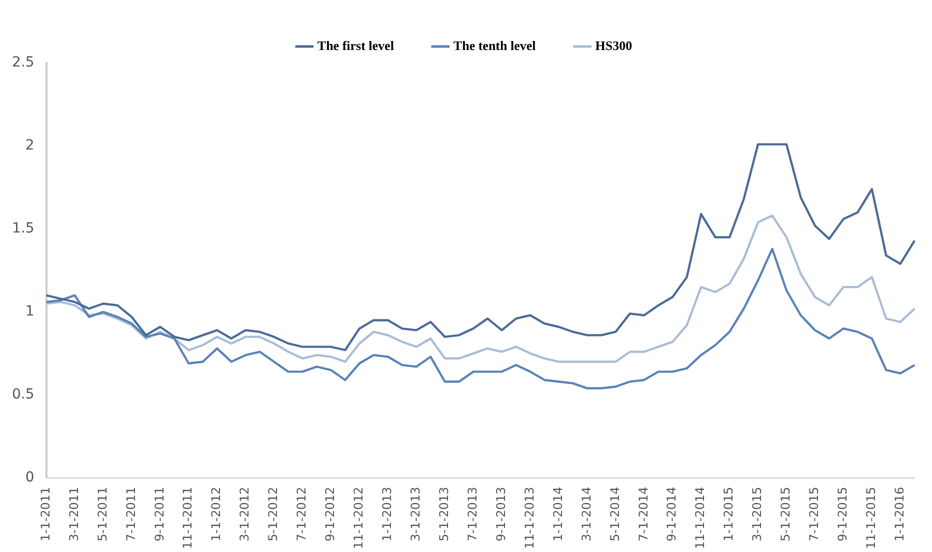  I want to click on y-tick-label: 2.5, so click(23, 62).